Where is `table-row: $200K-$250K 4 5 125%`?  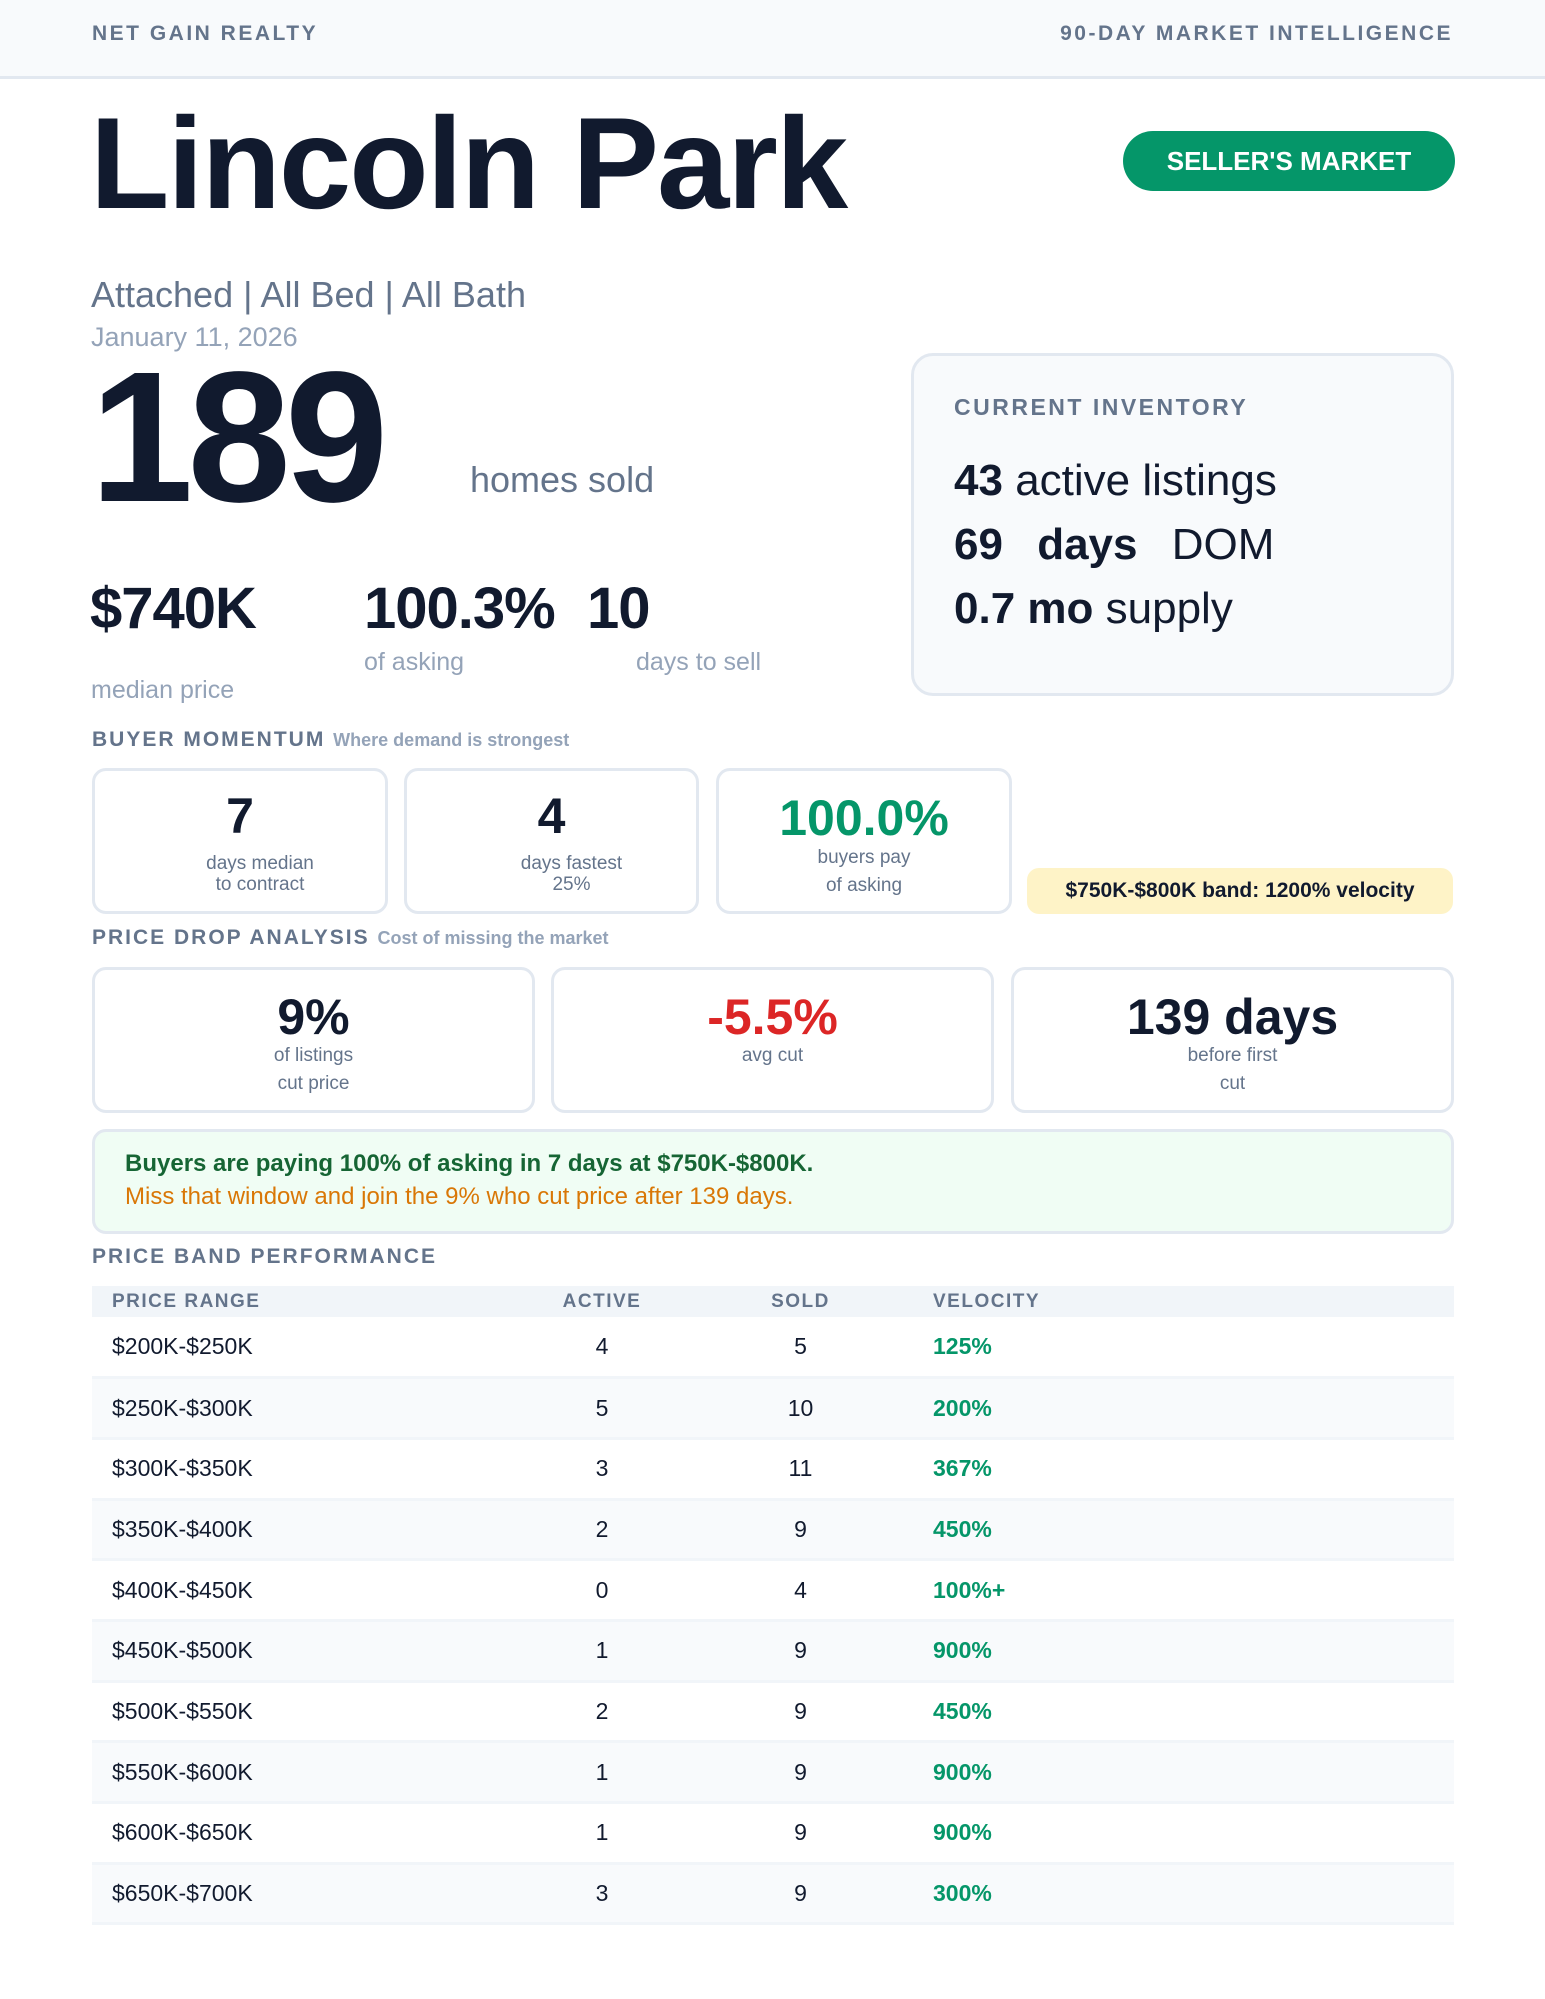
table-row: $200K-$250K 4 5 125% is located at coordinates (773, 1348).